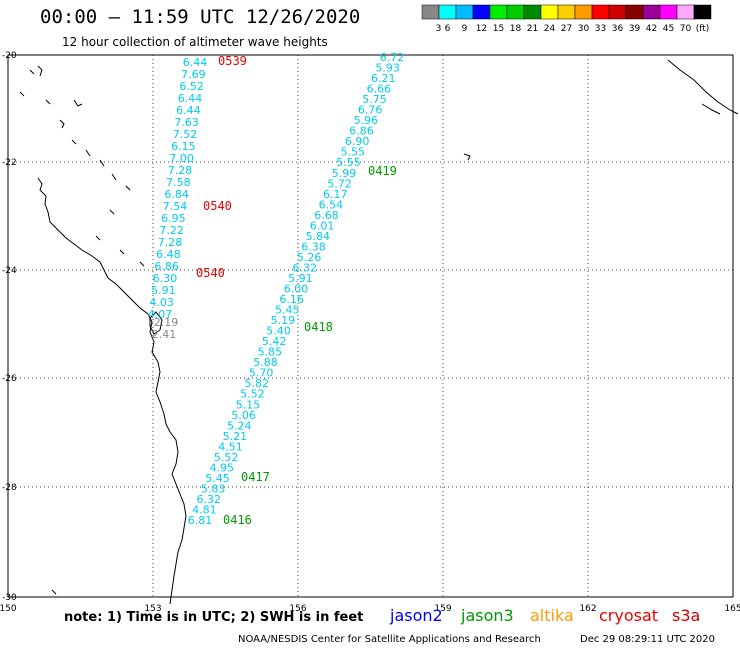 The height and width of the screenshot is (650, 740). I want to click on pass-time-label: 0416, so click(237, 520).